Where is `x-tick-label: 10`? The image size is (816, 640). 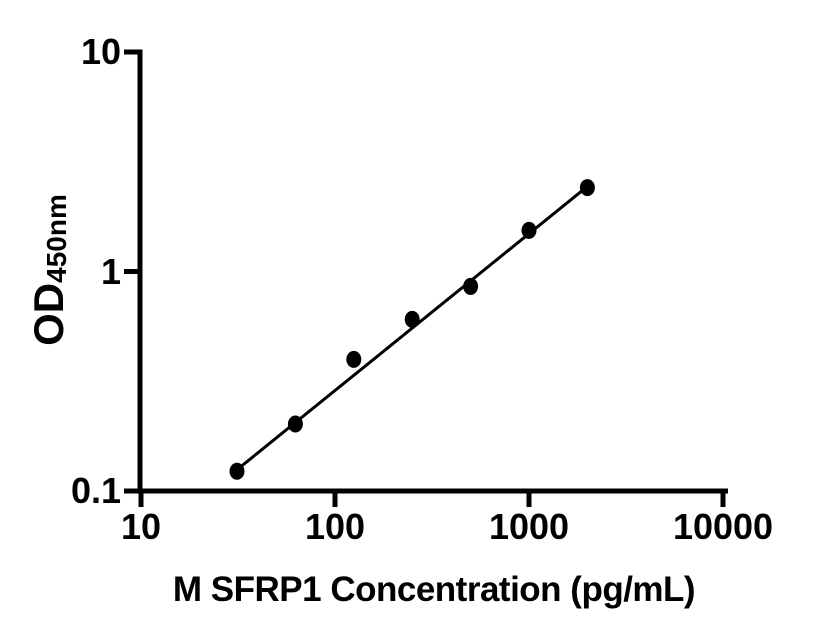 x-tick-label: 10 is located at coordinates (141, 526).